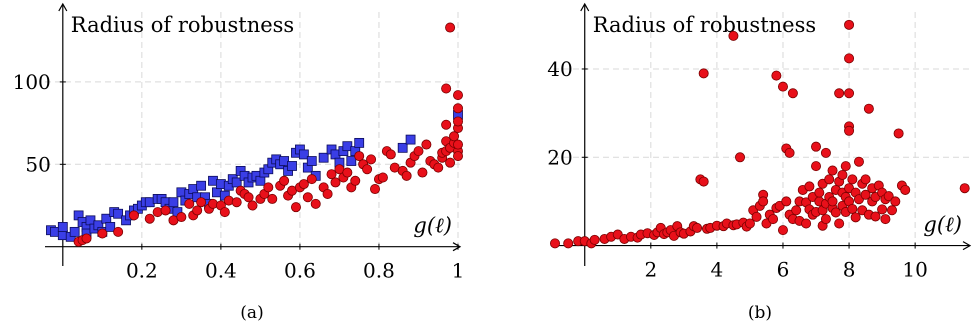 The width and height of the screenshot is (972, 329). I want to click on y-axis-arrowhead, so click(63, 7).